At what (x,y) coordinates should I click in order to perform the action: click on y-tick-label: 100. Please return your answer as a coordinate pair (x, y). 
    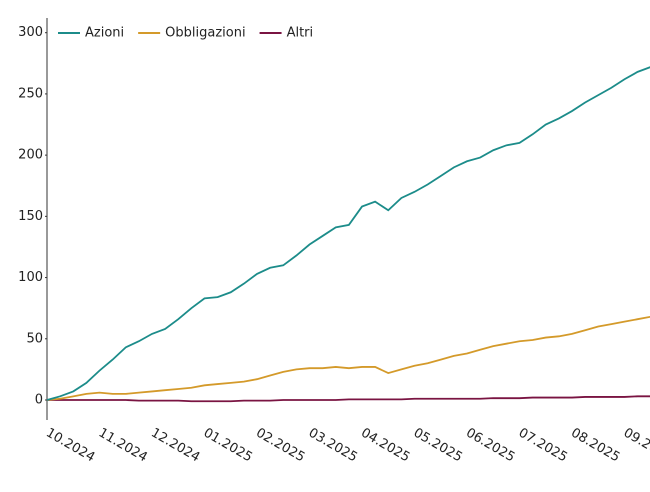
    Looking at the image, I should click on (30, 277).